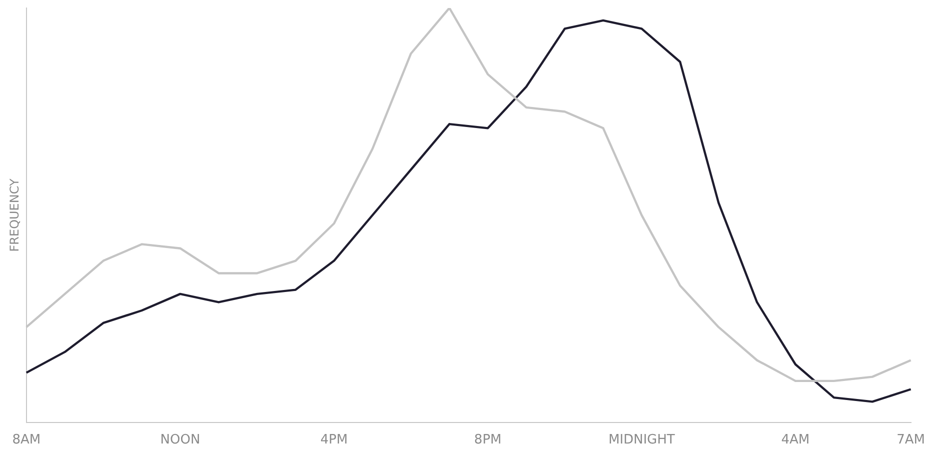  What do you see at coordinates (14, 215) in the screenshot?
I see `y-axis-title: FREQUENCY` at bounding box center [14, 215].